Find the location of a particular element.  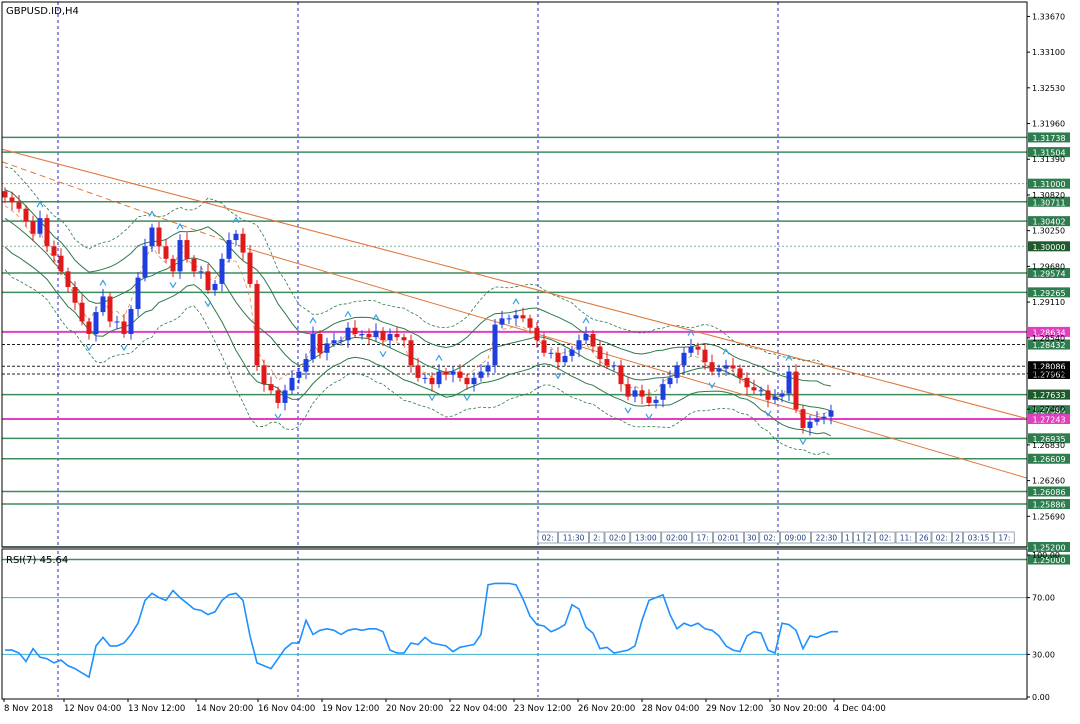

price-axis-tick-label: 1.25690 is located at coordinates (1048, 516).